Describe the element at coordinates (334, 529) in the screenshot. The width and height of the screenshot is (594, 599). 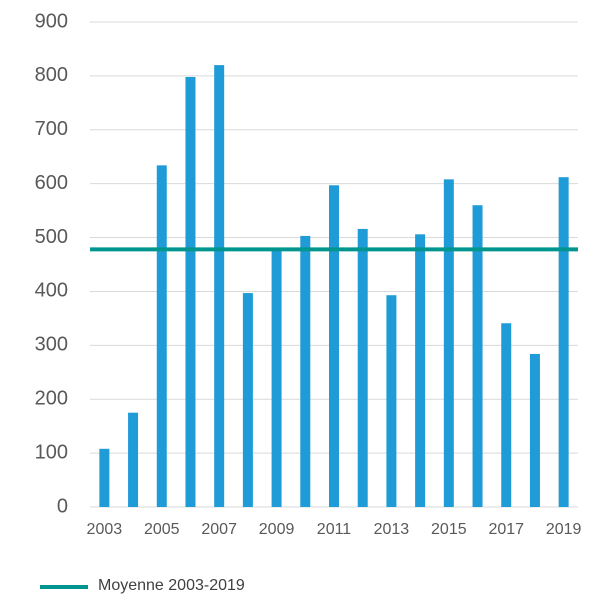
I see `x-tick-label: 2011` at that location.